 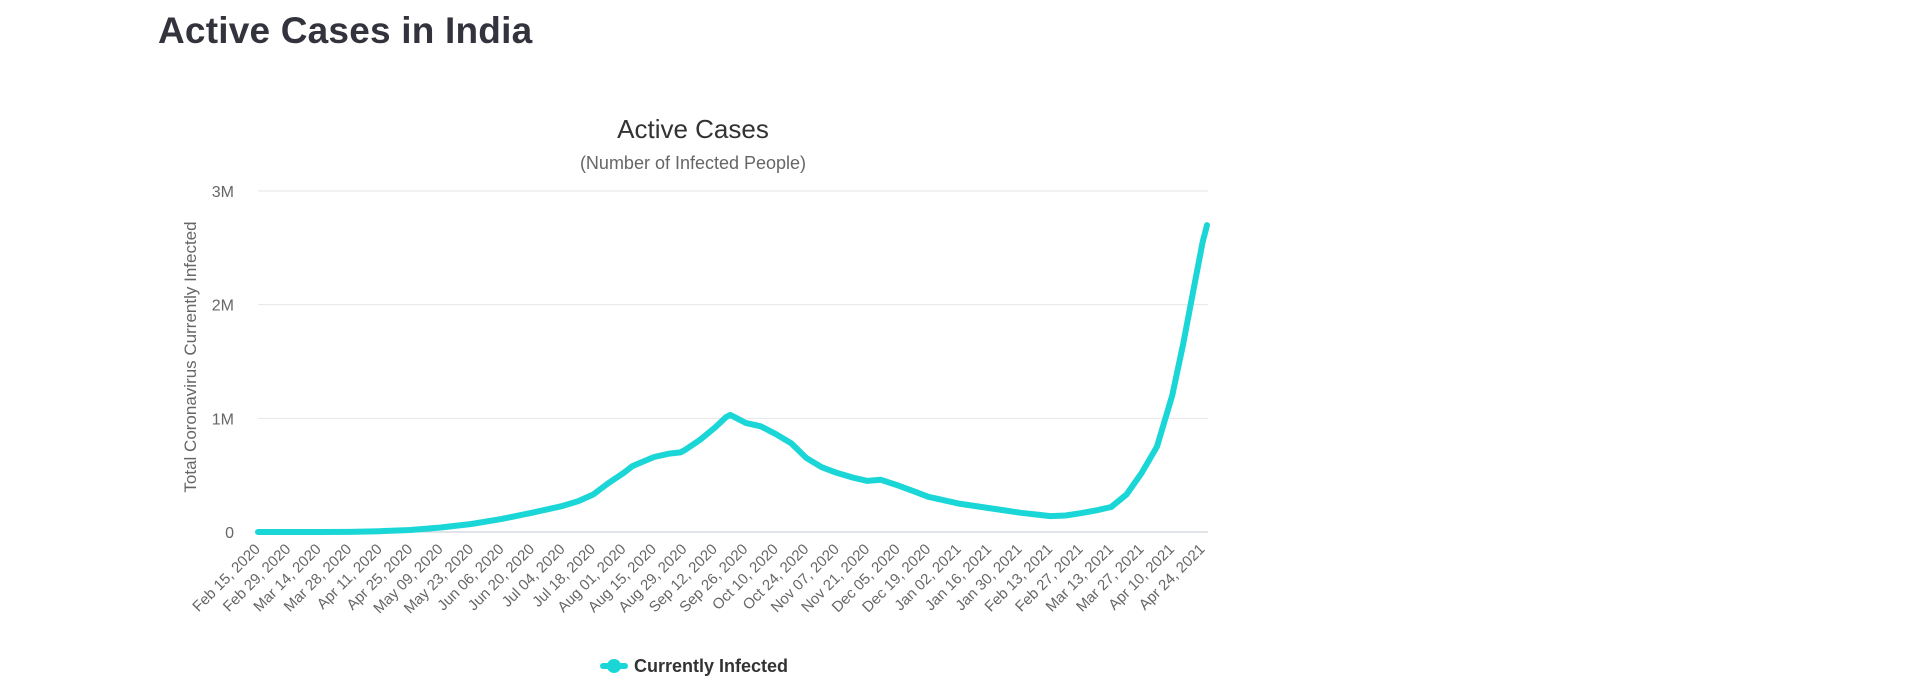 What do you see at coordinates (711, 666) in the screenshot?
I see `legend-item-label: Currently Infected` at bounding box center [711, 666].